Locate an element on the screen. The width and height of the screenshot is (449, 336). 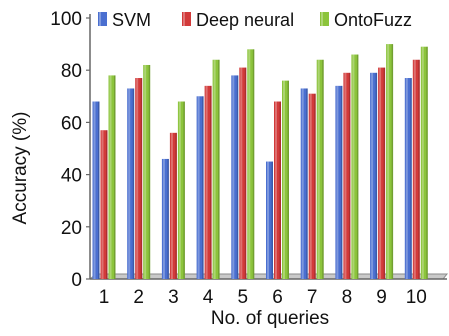
y-tick-label: 20 is located at coordinates (71, 228).